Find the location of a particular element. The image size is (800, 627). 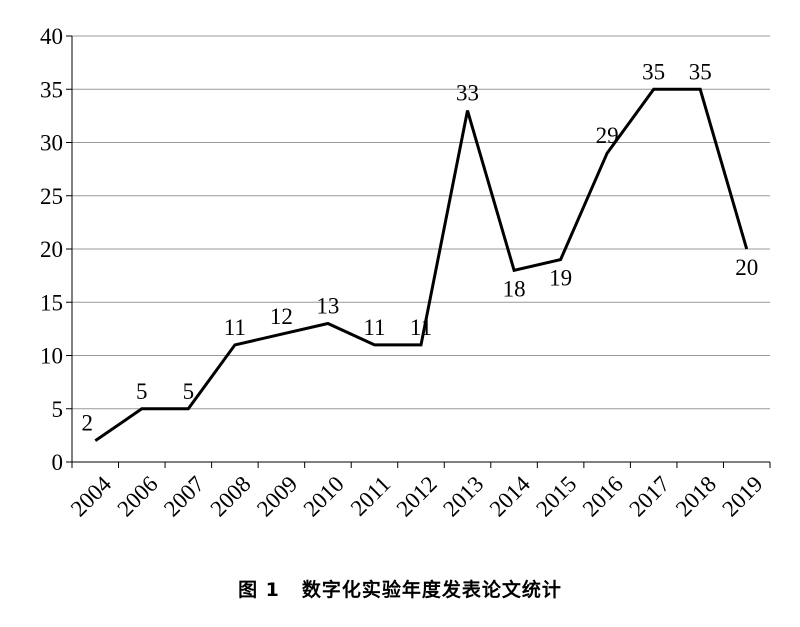

ytick-label-0: 0 is located at coordinates (58, 462).